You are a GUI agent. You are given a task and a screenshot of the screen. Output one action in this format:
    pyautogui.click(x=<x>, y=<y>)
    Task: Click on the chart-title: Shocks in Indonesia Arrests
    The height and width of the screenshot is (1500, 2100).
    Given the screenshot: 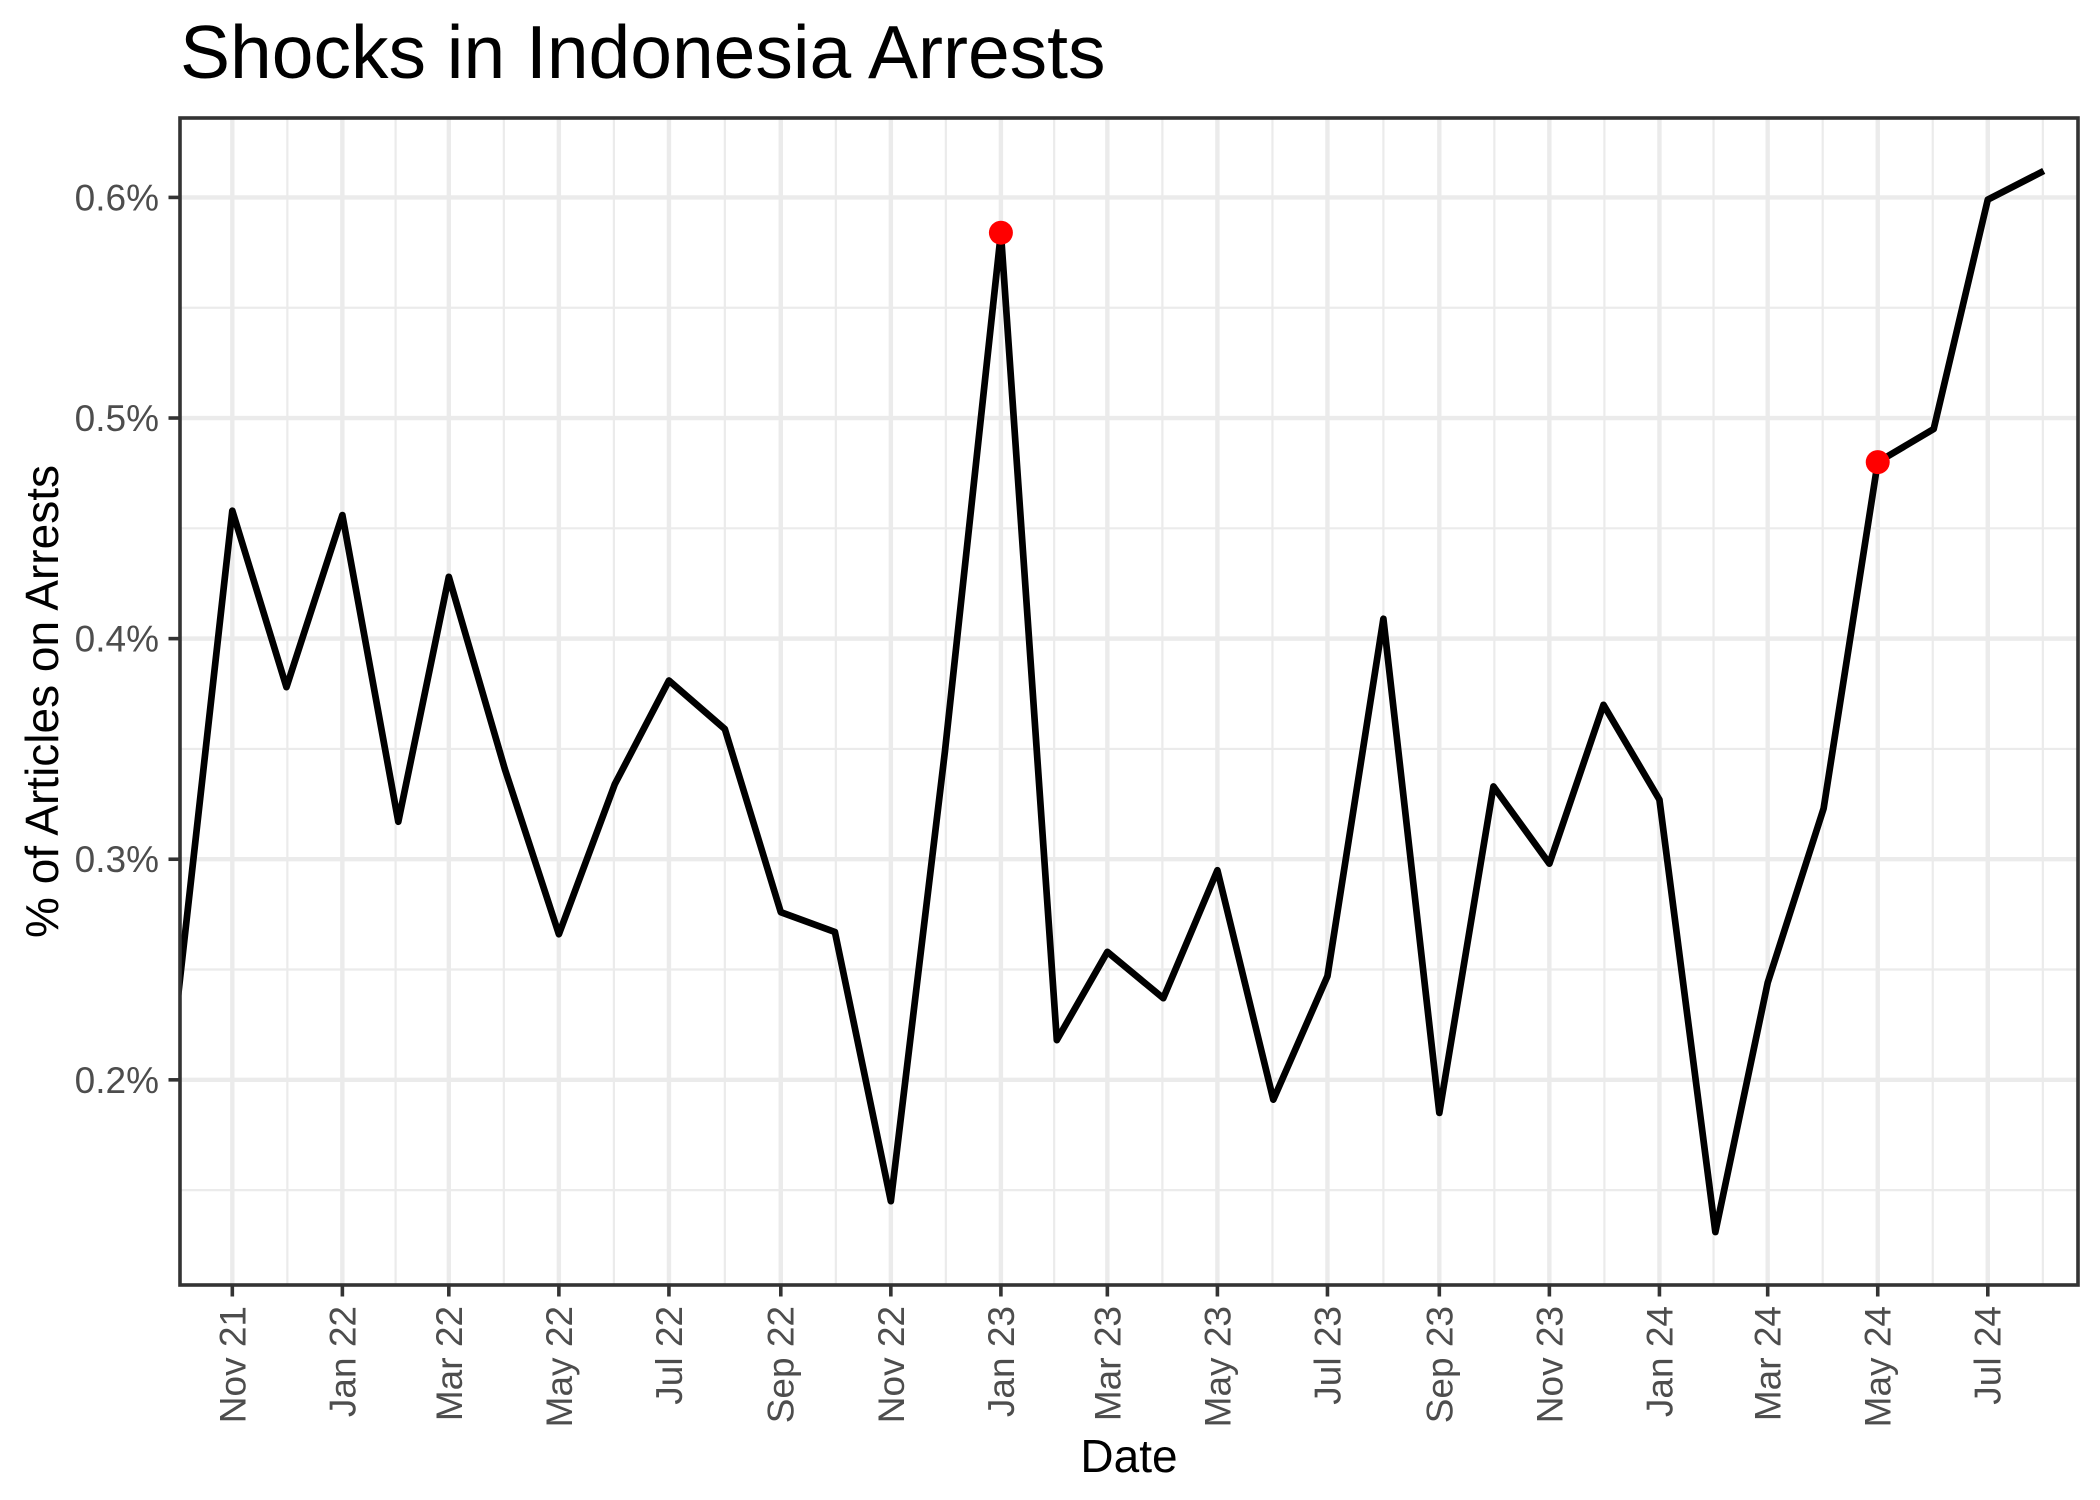 What is the action you would take?
    pyautogui.click(x=643, y=52)
    